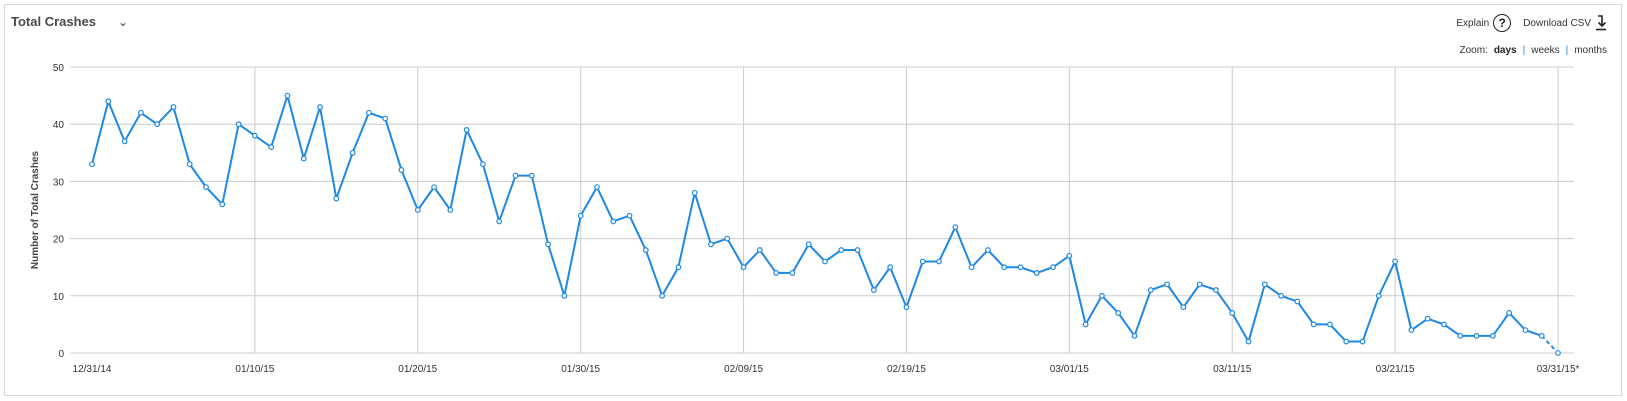 Image resolution: width=1627 pixels, height=401 pixels. What do you see at coordinates (69, 21) in the screenshot?
I see `metric-selector: Total Crashes ⌄` at bounding box center [69, 21].